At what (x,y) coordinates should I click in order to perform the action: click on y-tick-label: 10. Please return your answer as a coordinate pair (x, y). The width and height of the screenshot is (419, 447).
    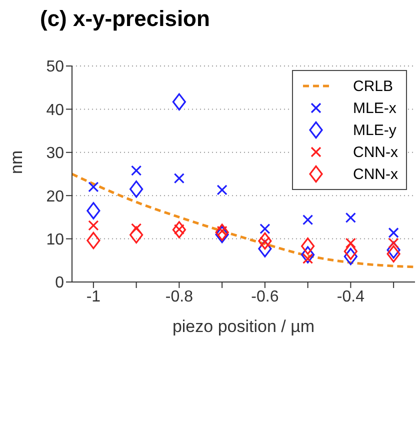
    Looking at the image, I should click on (55, 239).